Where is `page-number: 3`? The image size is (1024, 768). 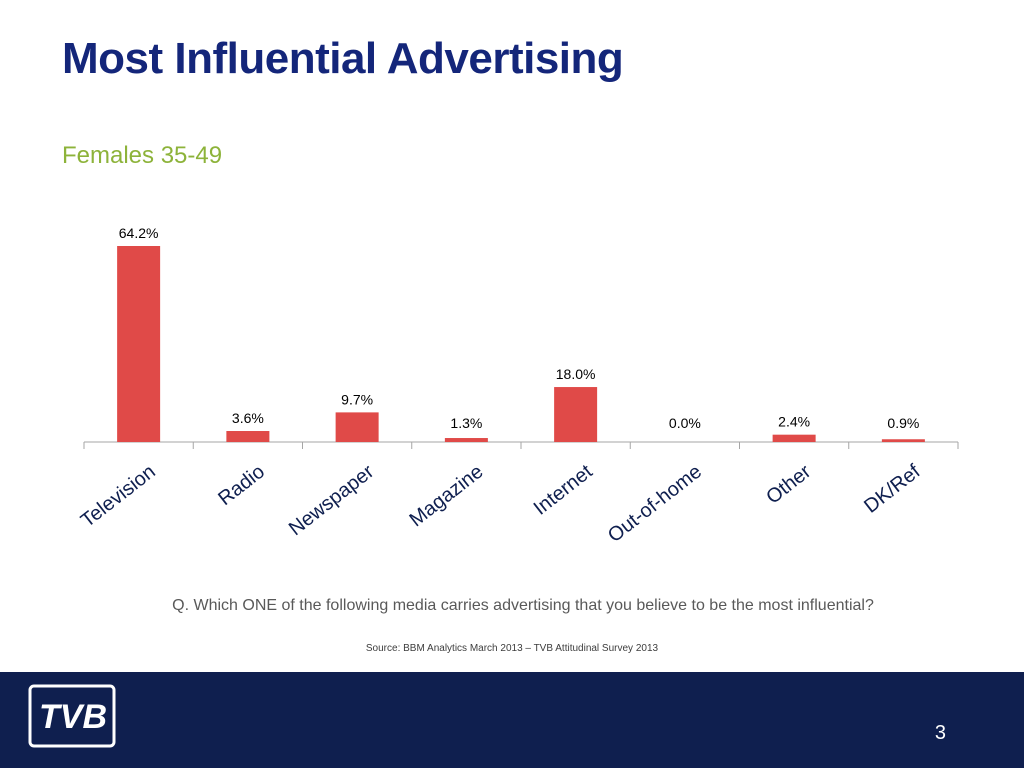
page-number: 3 is located at coordinates (940, 733).